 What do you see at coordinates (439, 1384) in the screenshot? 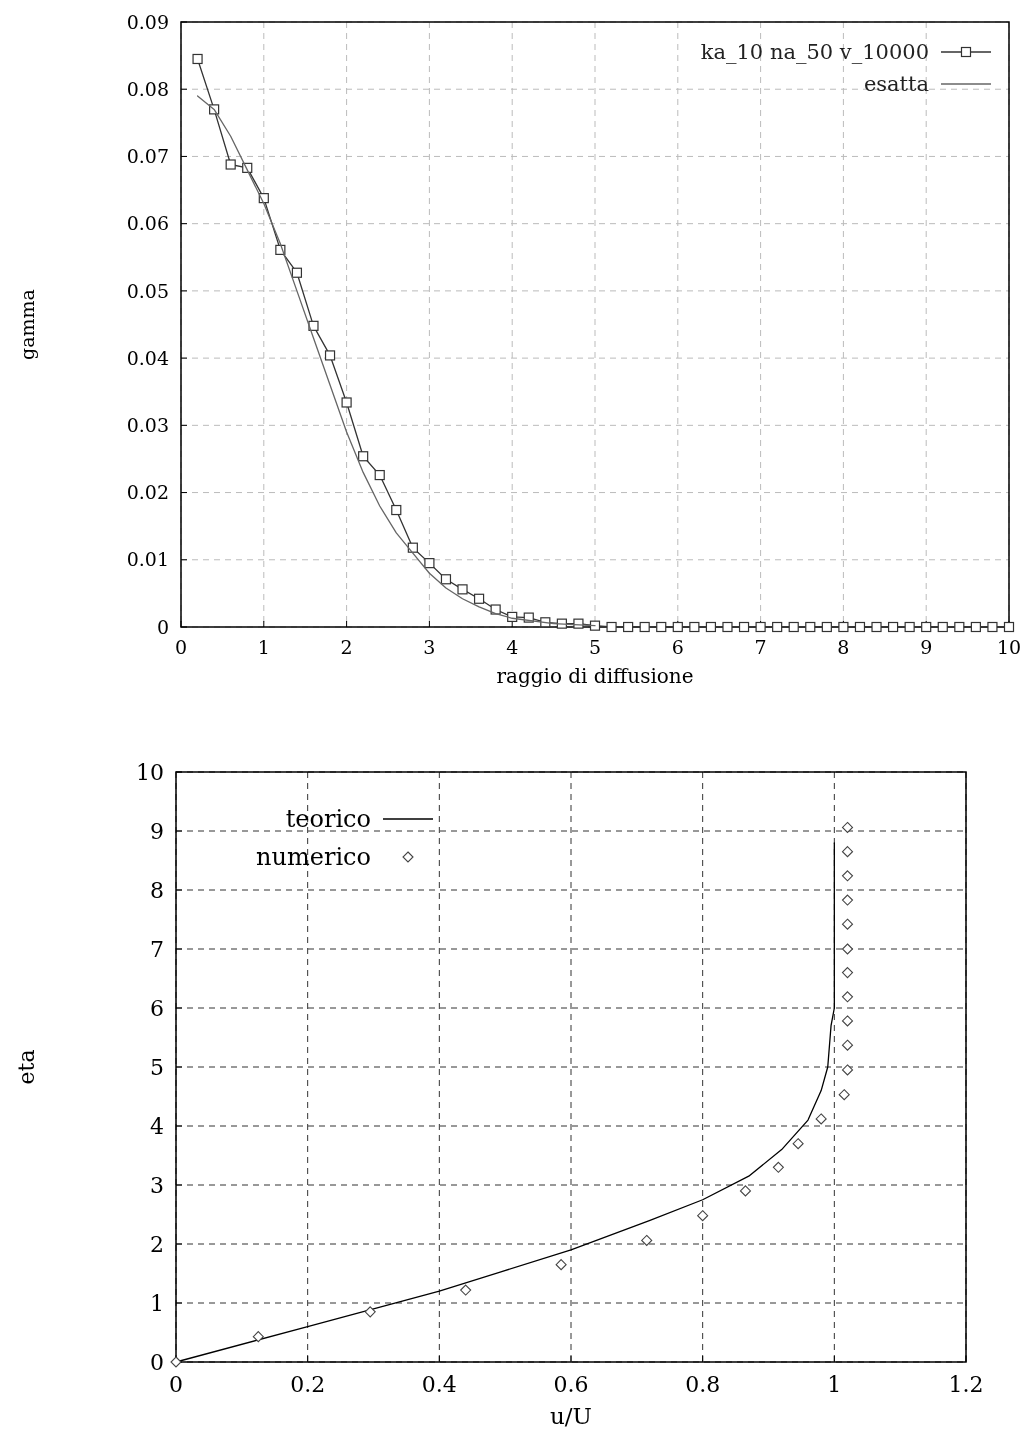
I see `x-tick-label: 0.4` at bounding box center [439, 1384].